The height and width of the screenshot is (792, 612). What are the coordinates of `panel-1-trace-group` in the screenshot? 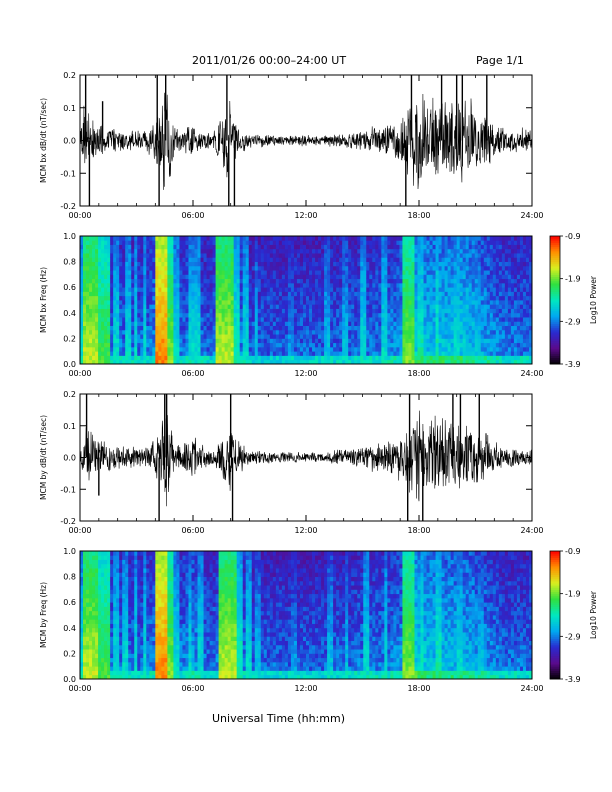 It's located at (306, 140).